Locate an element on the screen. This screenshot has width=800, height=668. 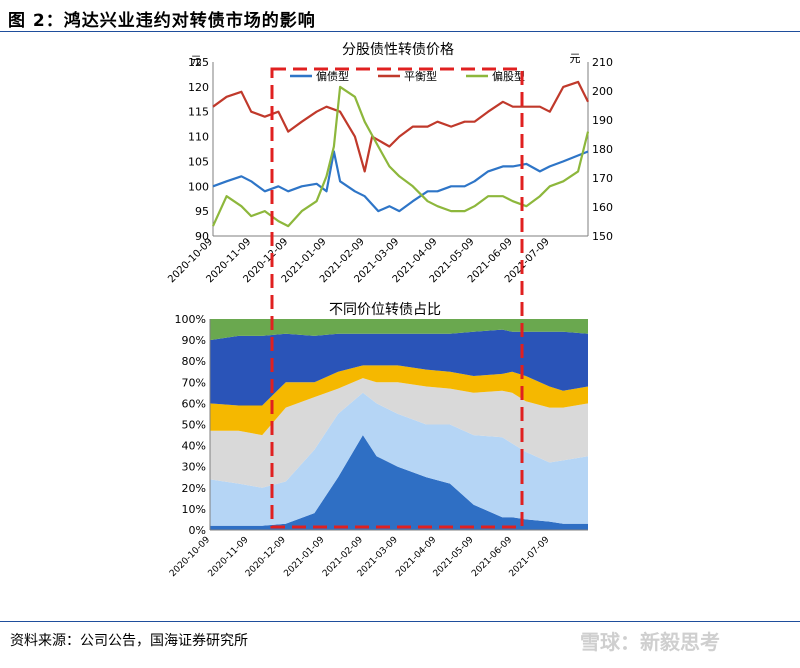
chart1-left-tick-label: 95 is located at coordinates (202, 211).